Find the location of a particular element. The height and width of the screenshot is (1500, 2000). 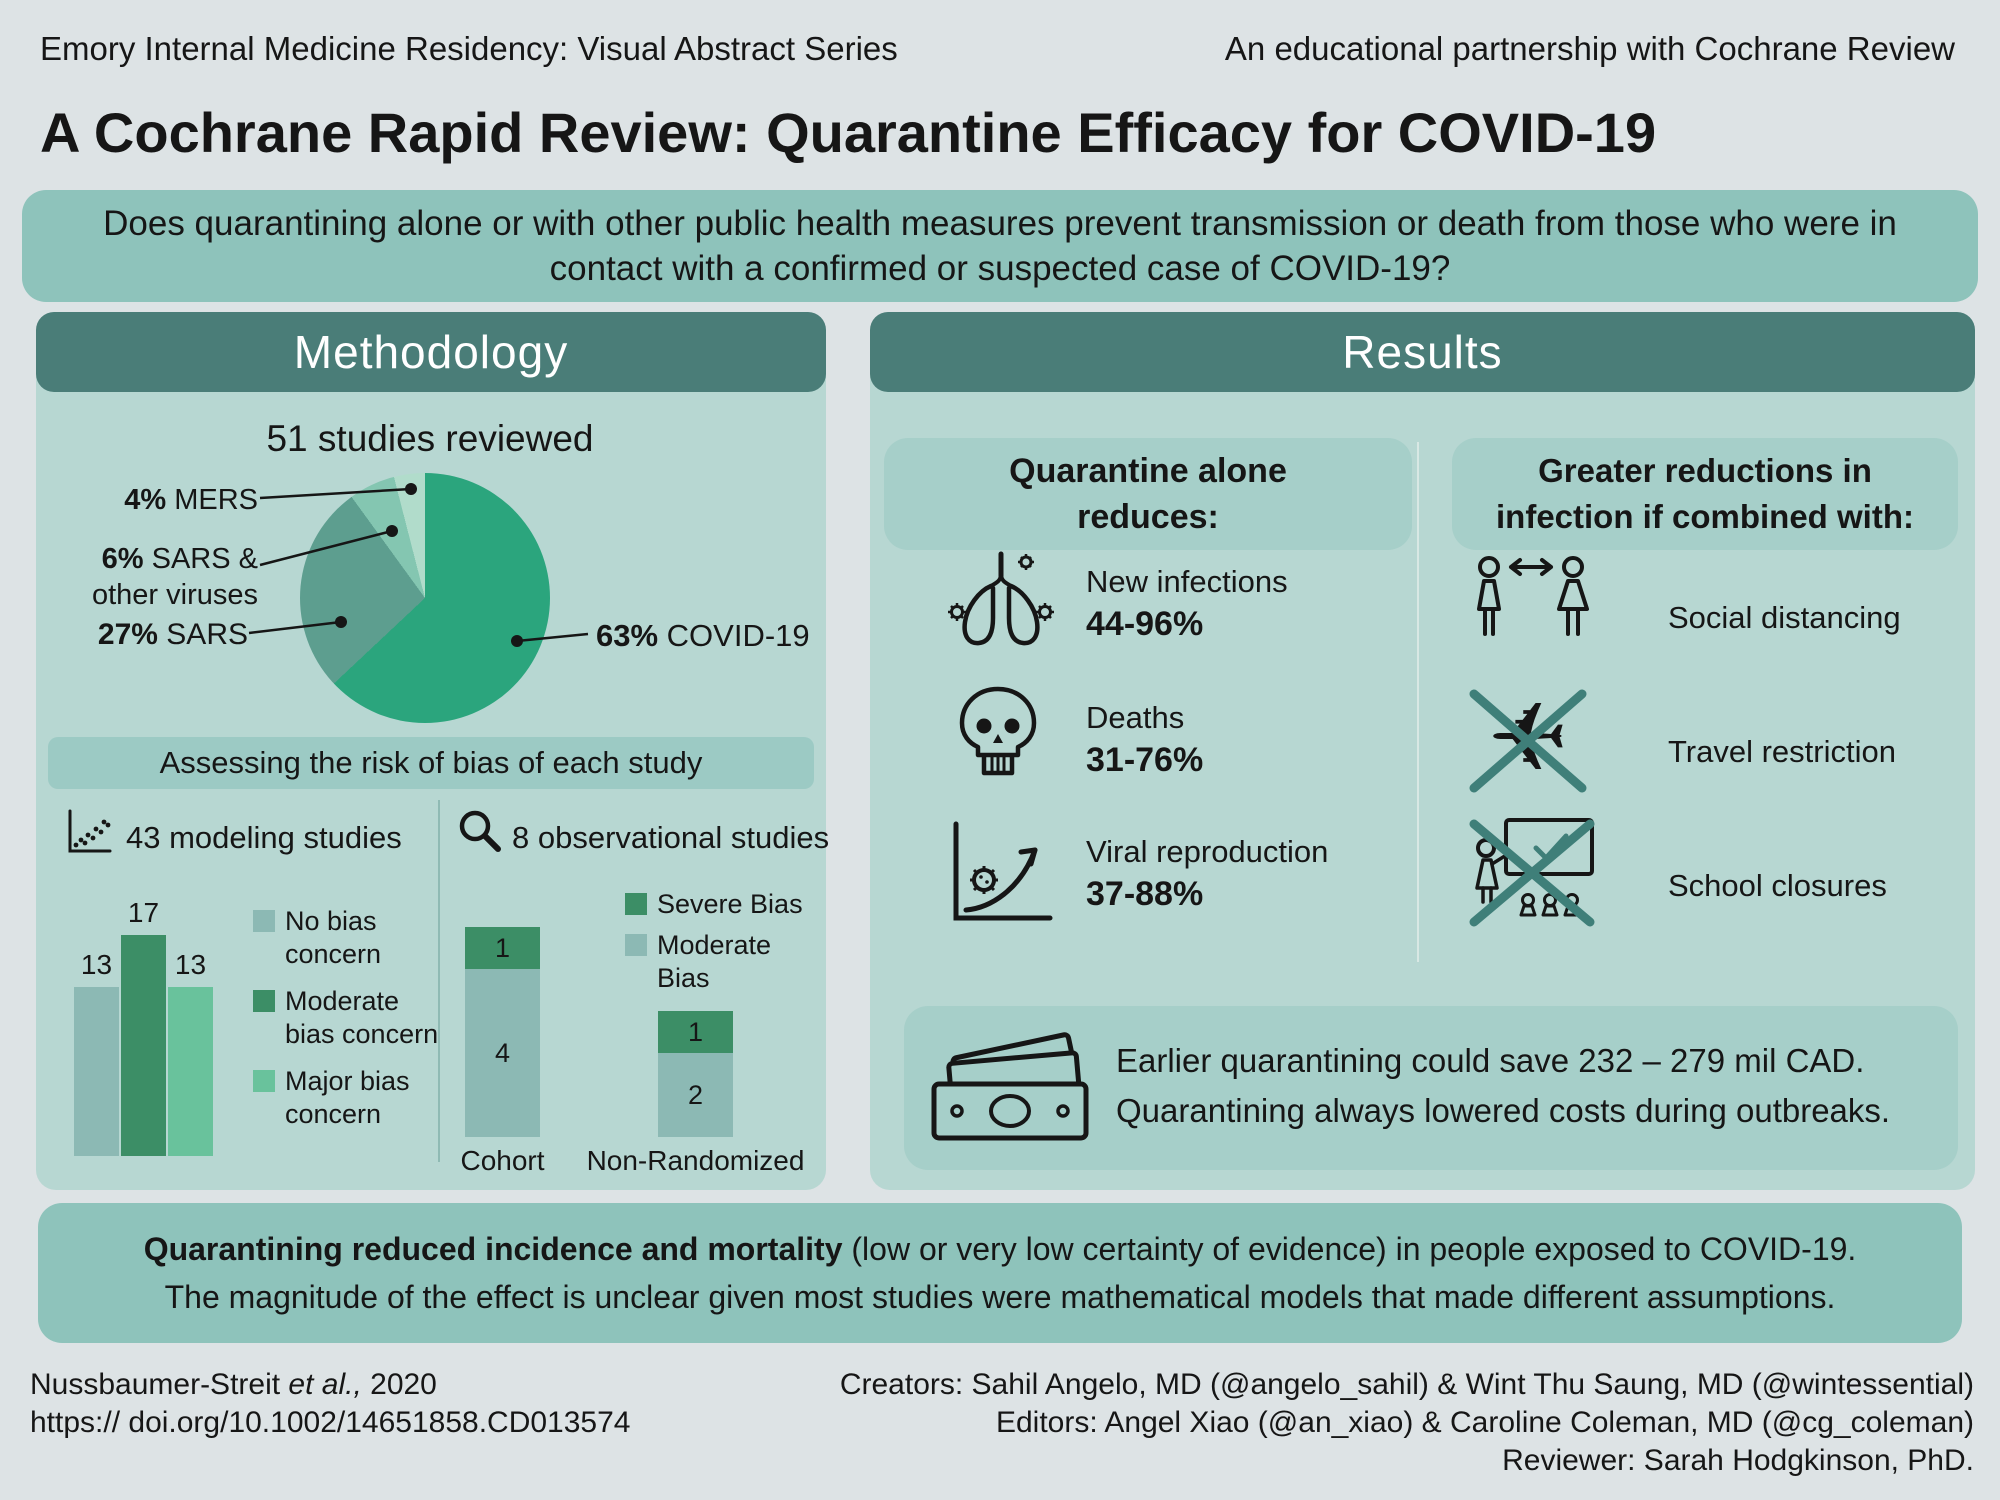

social-distancing-icon is located at coordinates (1531, 604).